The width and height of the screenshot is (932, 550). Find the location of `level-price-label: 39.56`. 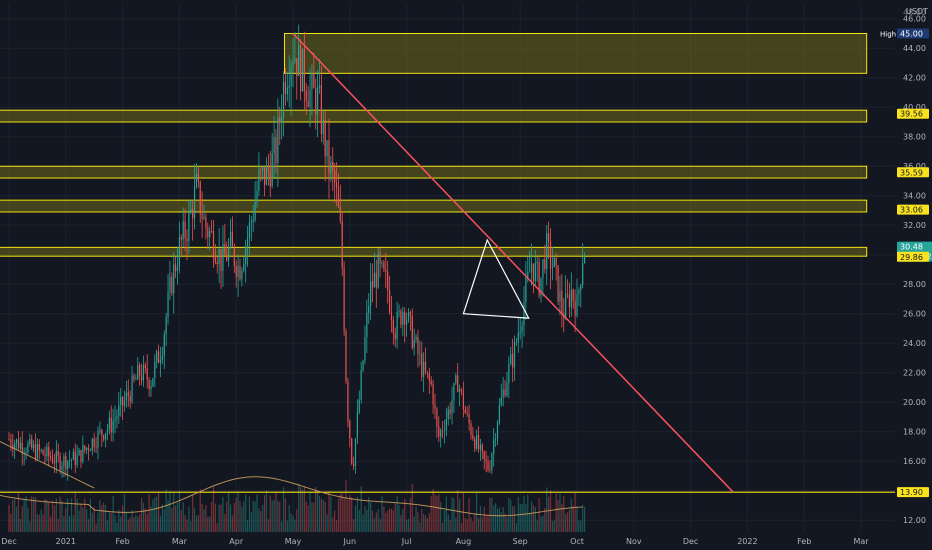

level-price-label: 39.56 is located at coordinates (911, 114).